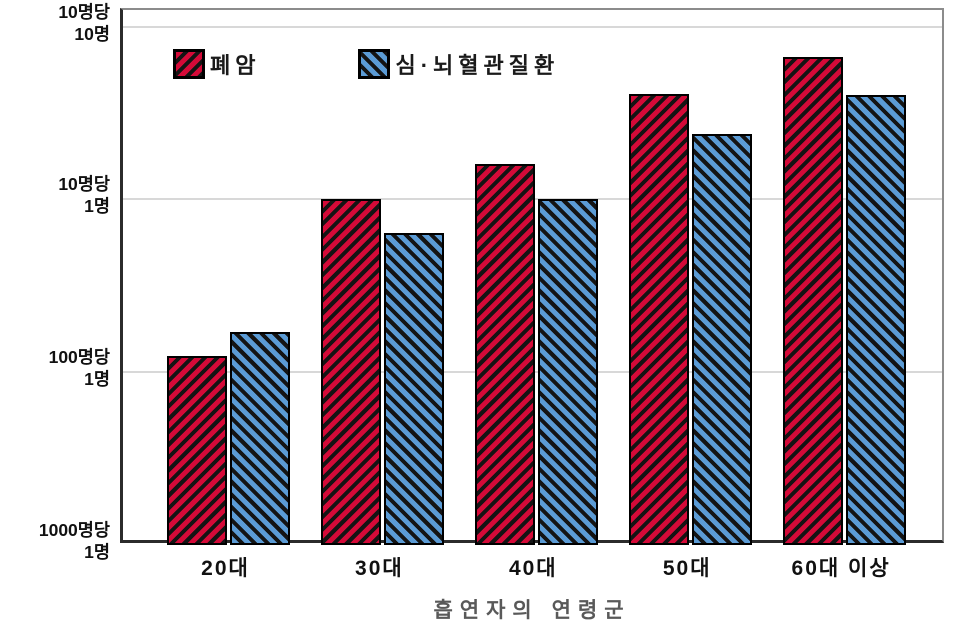 The height and width of the screenshot is (632, 976). I want to click on legend-item-lung-cancer: 폐암, so click(216, 64).